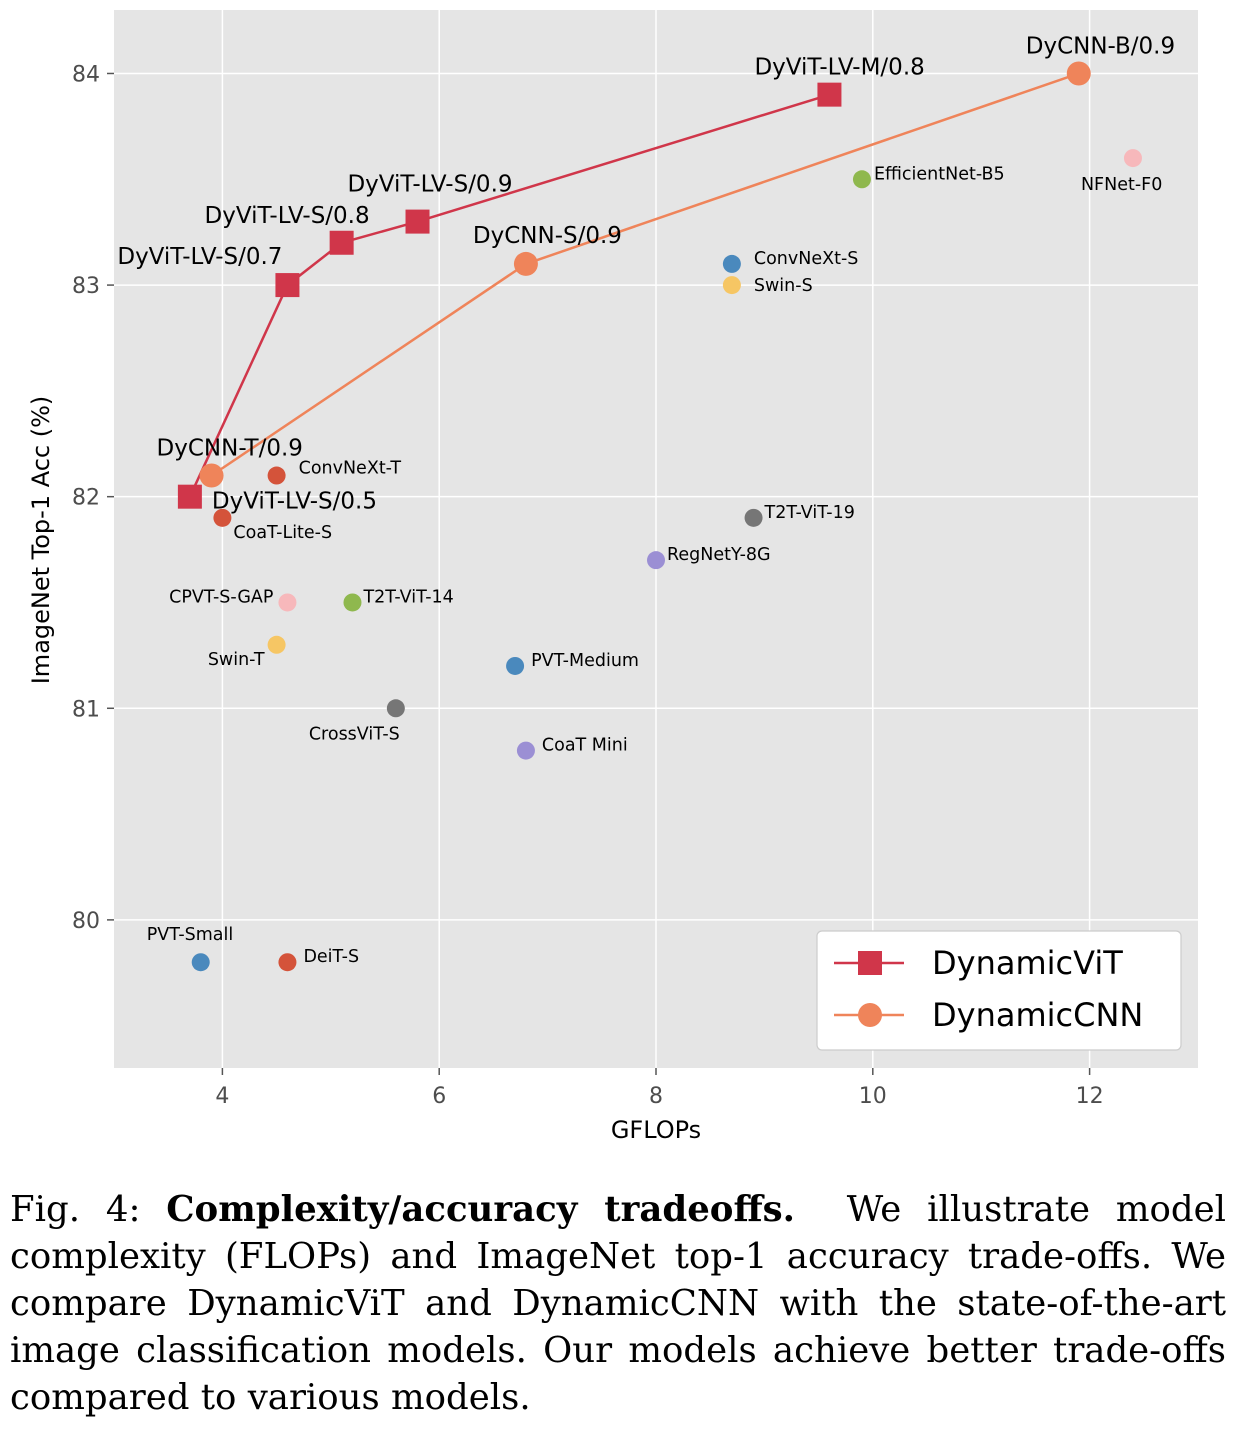 The image size is (1236, 1440). What do you see at coordinates (350, 469) in the screenshot?
I see `model-label-convnext-t: ConvNeXt-T` at bounding box center [350, 469].